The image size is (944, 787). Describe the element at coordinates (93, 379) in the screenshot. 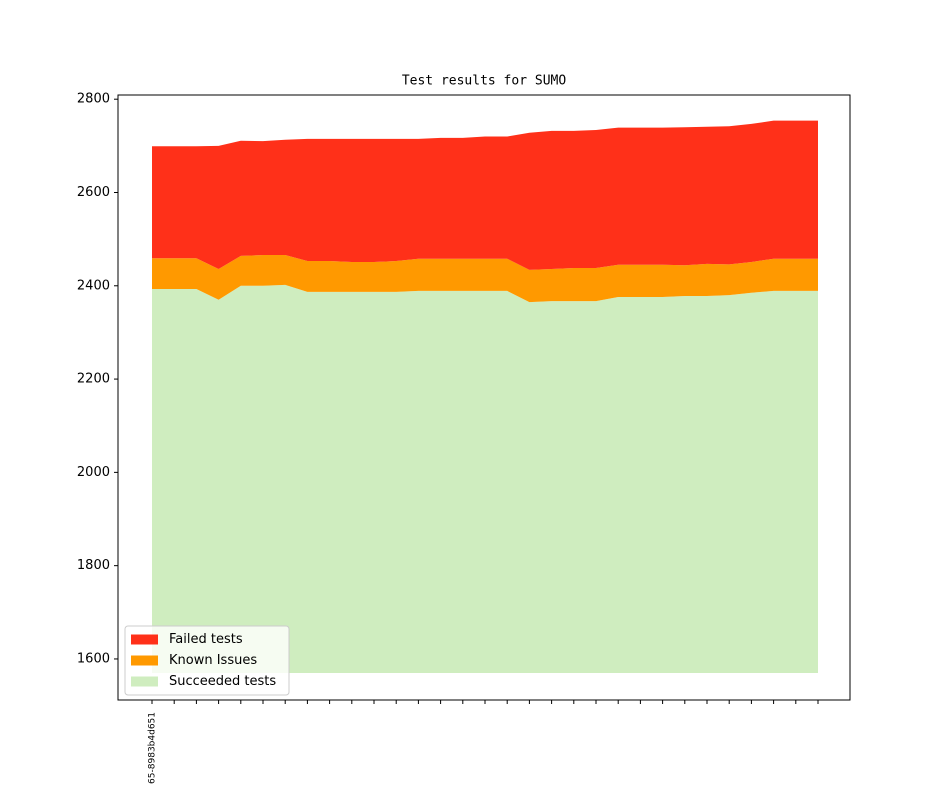

I see `y-tick-label: 2200` at that location.